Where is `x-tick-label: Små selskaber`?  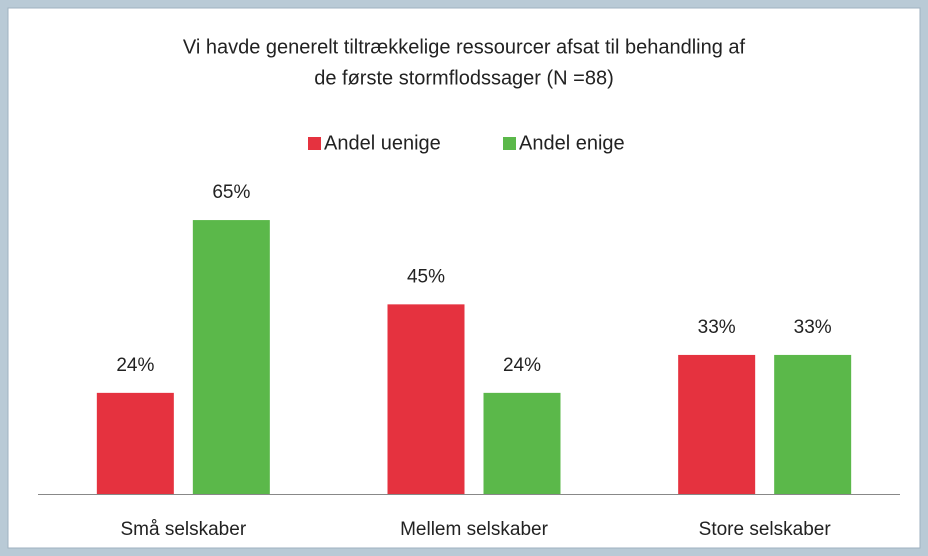
x-tick-label: Små selskaber is located at coordinates (183, 529).